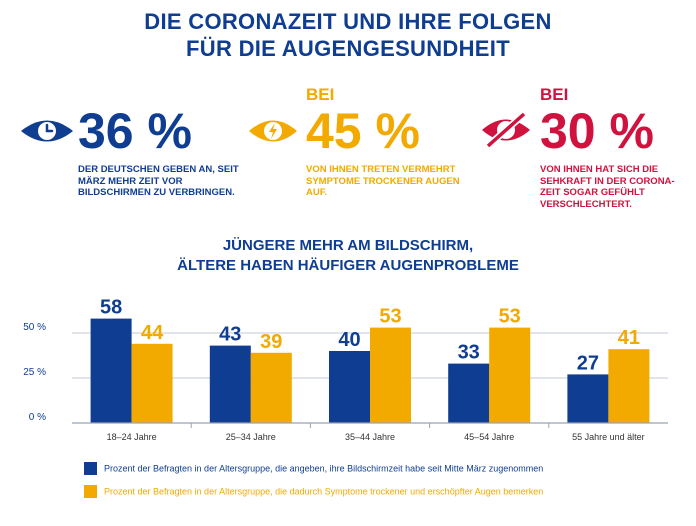 The image size is (696, 526). What do you see at coordinates (251, 437) in the screenshot?
I see `x-tick-label: 25–34 Jahre` at bounding box center [251, 437].